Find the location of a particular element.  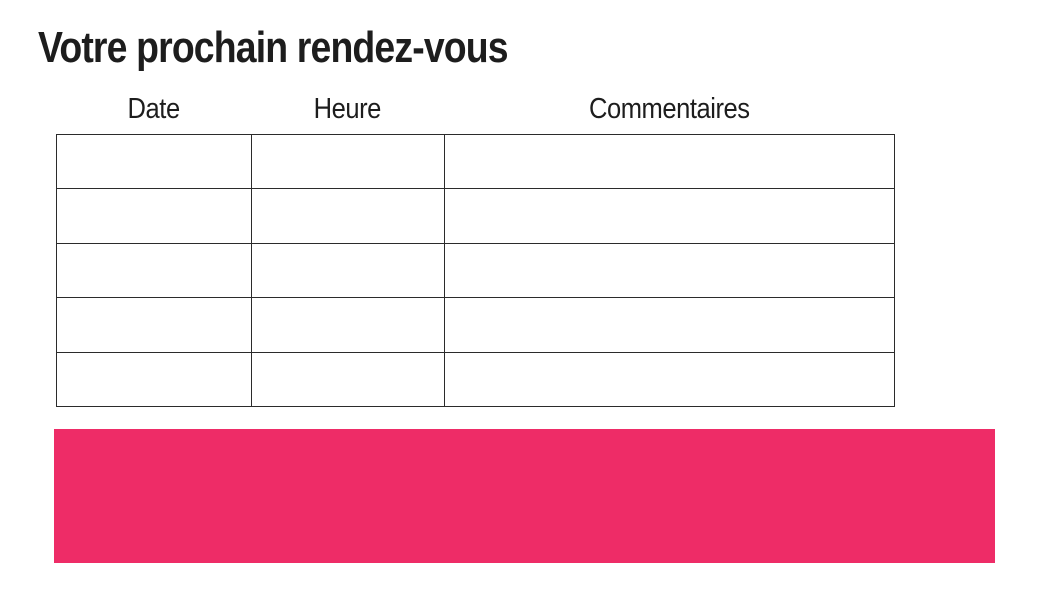

page-title: Votre prochain rendez-vous is located at coordinates (273, 47).